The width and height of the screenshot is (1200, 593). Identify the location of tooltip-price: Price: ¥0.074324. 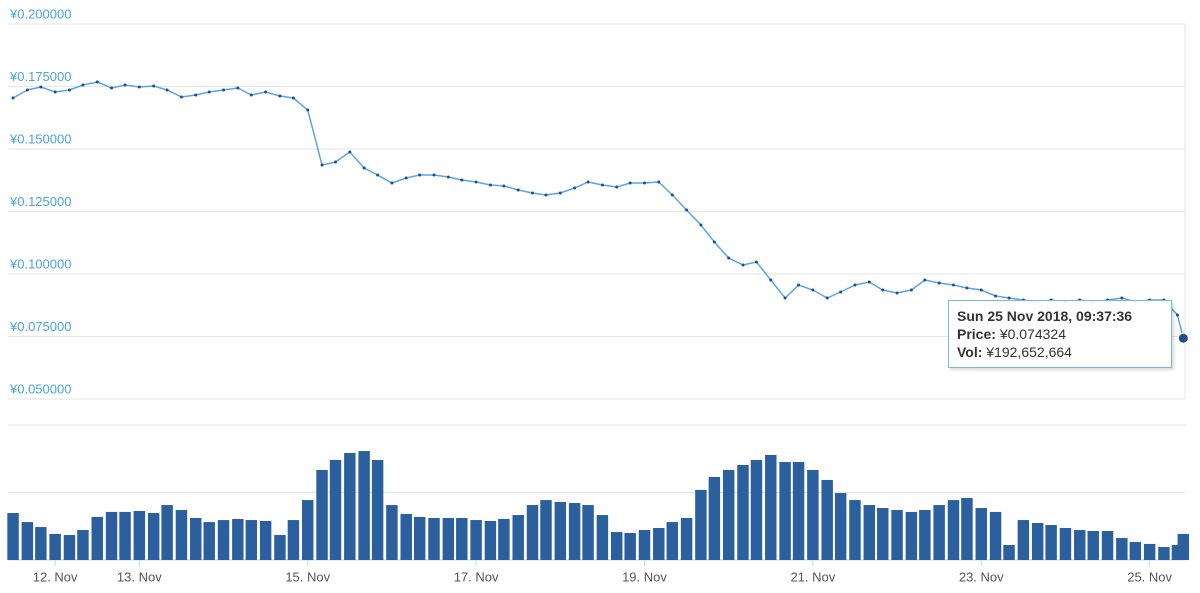
(1060, 334).